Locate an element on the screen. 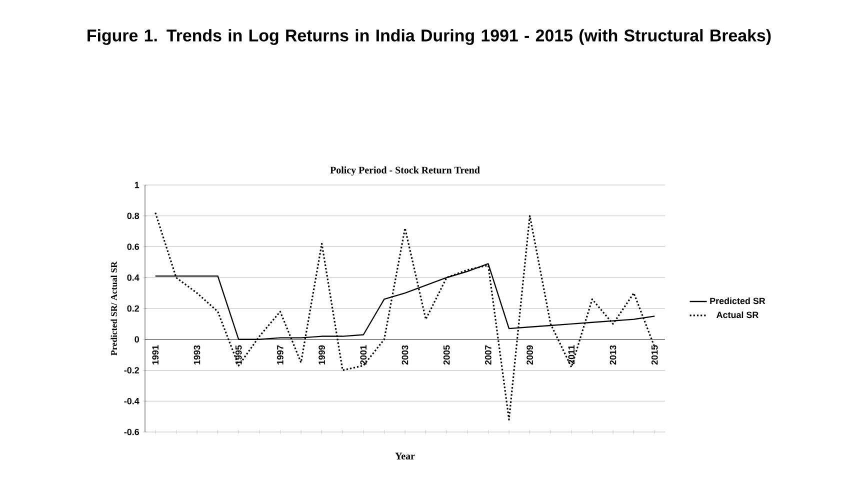 The width and height of the screenshot is (858, 495). chart-title: Figure 1. Trends in Log Returns in India During 1991 - 2015 (with Structural Breaks) is located at coordinates (429, 37).